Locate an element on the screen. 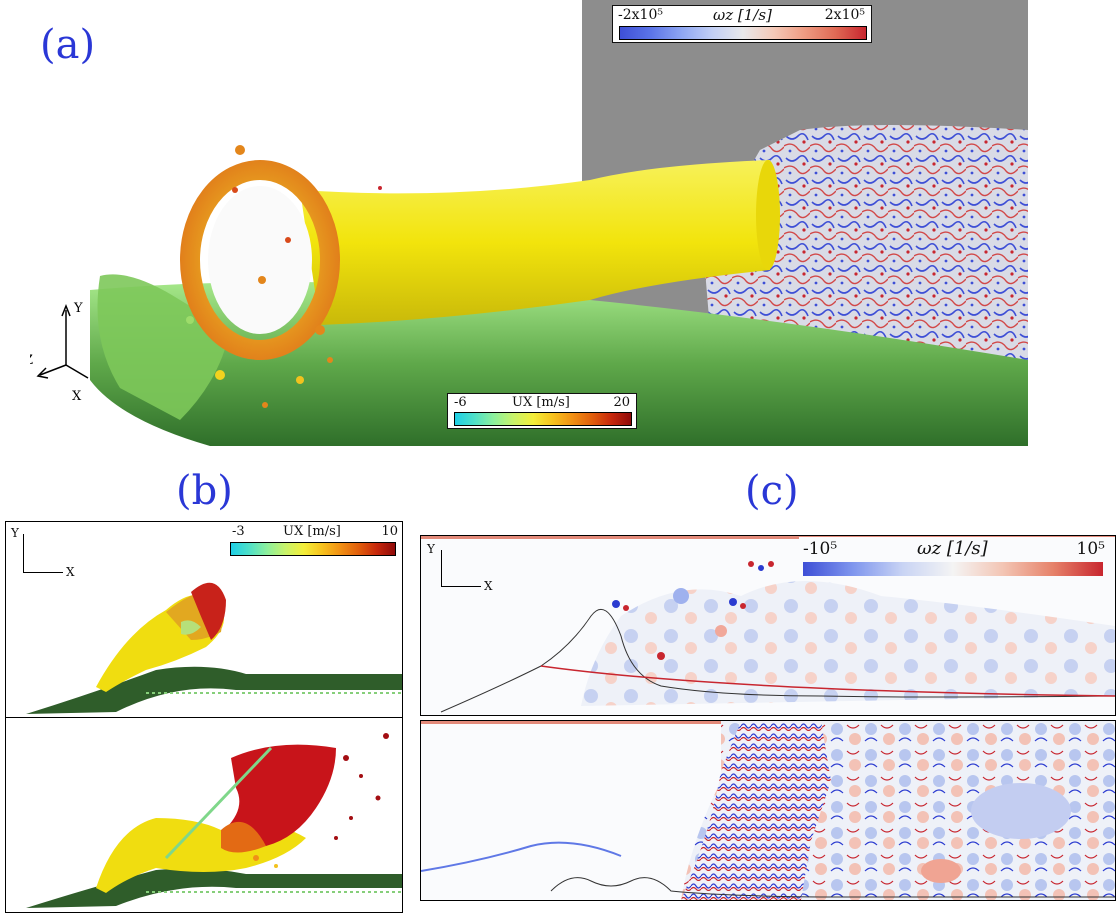 The width and height of the screenshot is (1117, 915). liquid-rim is located at coordinates (260, 260).